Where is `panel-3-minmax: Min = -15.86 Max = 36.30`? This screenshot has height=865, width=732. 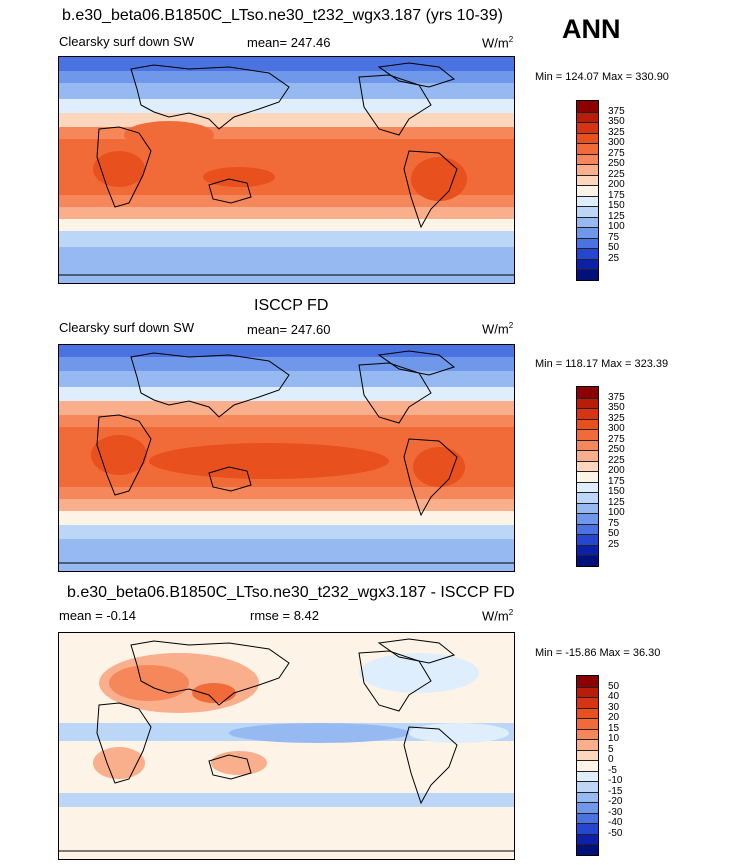
panel-3-minmax: Min = -15.86 Max = 36.30 is located at coordinates (598, 653).